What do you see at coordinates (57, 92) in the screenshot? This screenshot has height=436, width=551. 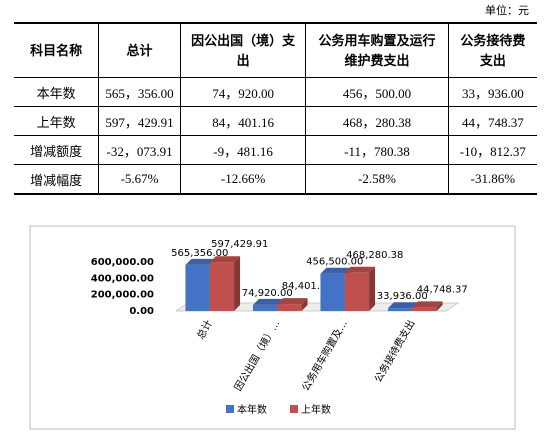 I see `table-cell: 本年数` at bounding box center [57, 92].